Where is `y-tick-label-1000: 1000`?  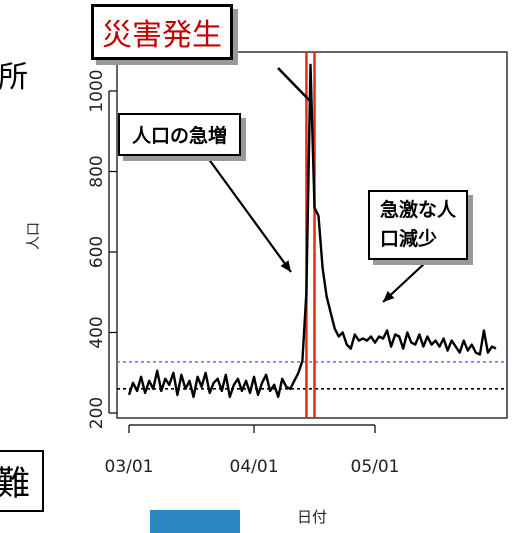 y-tick-label-1000: 1000 is located at coordinates (97, 90).